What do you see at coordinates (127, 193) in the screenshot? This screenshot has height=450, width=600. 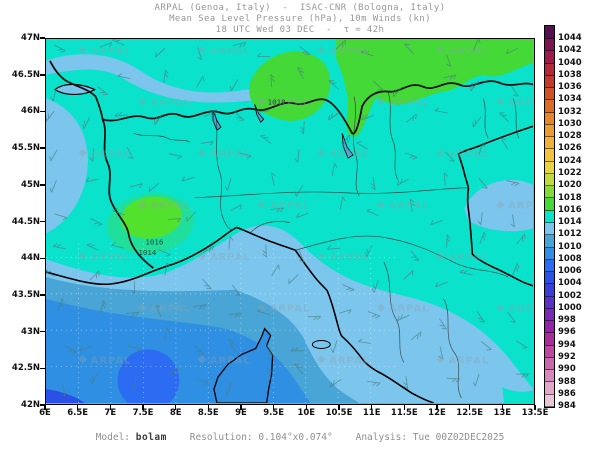 I see `border-france-italy` at bounding box center [127, 193].